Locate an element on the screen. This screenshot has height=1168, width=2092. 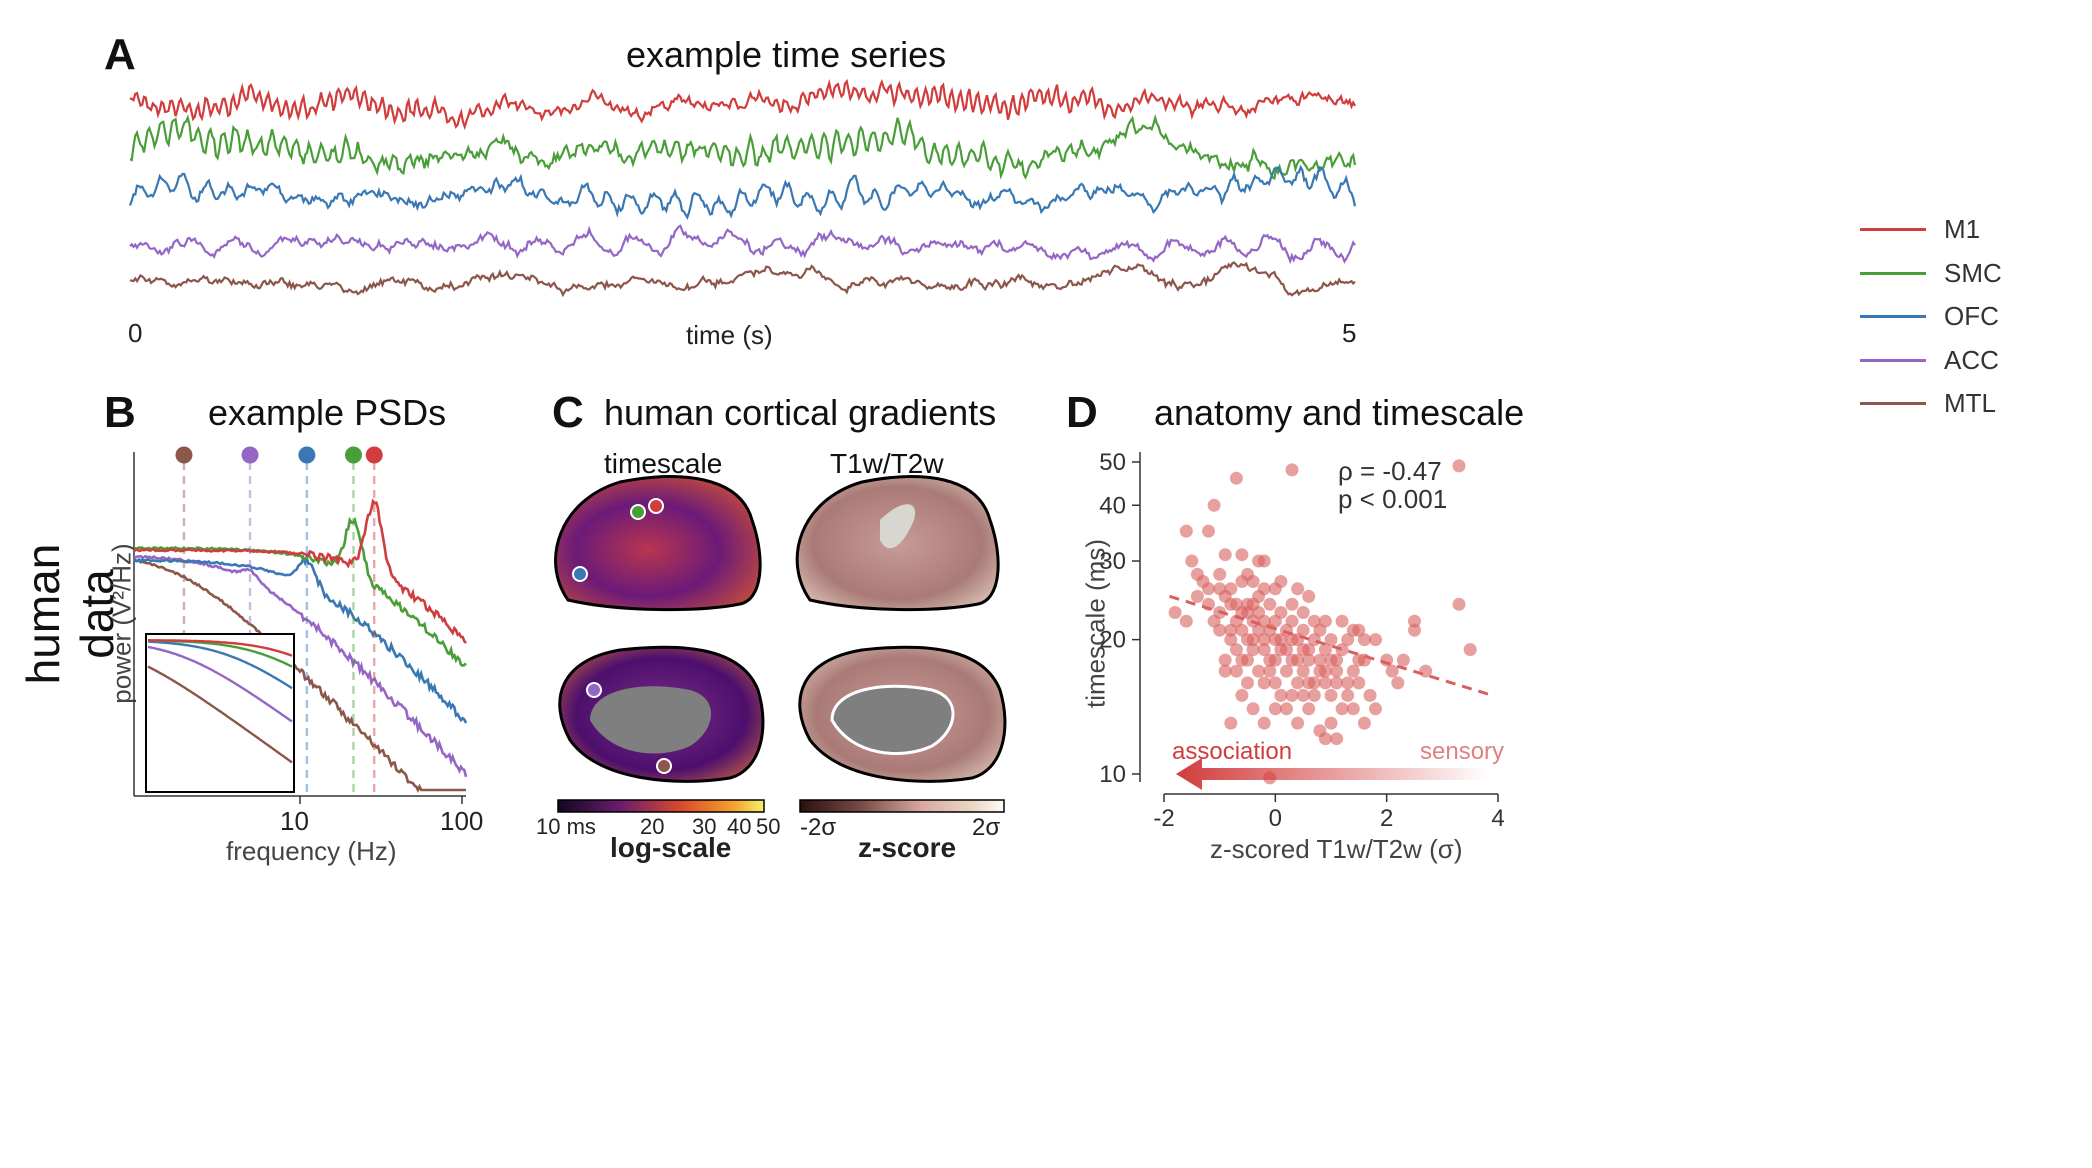
marker-acc is located at coordinates (594, 690).